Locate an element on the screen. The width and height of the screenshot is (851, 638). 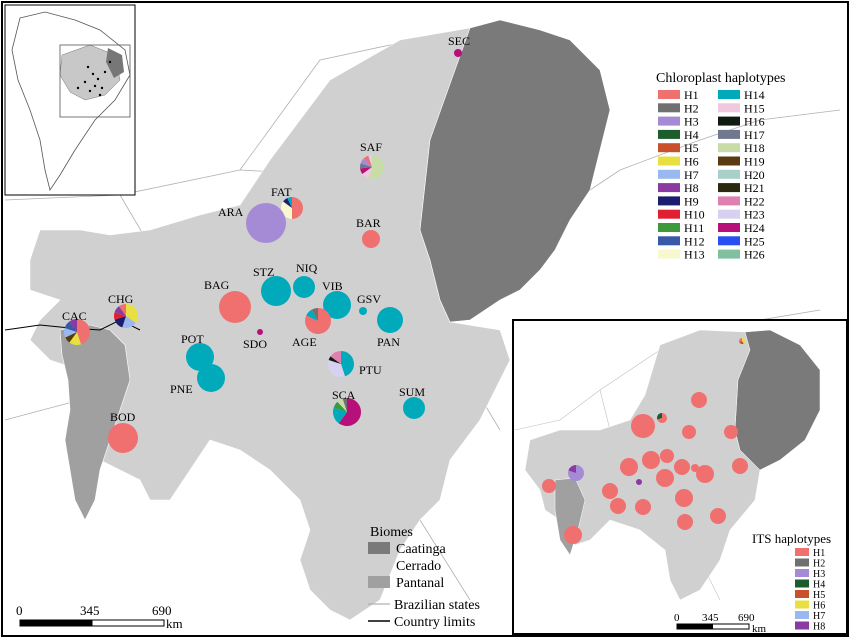
pie-bod is located at coordinates (123, 438).